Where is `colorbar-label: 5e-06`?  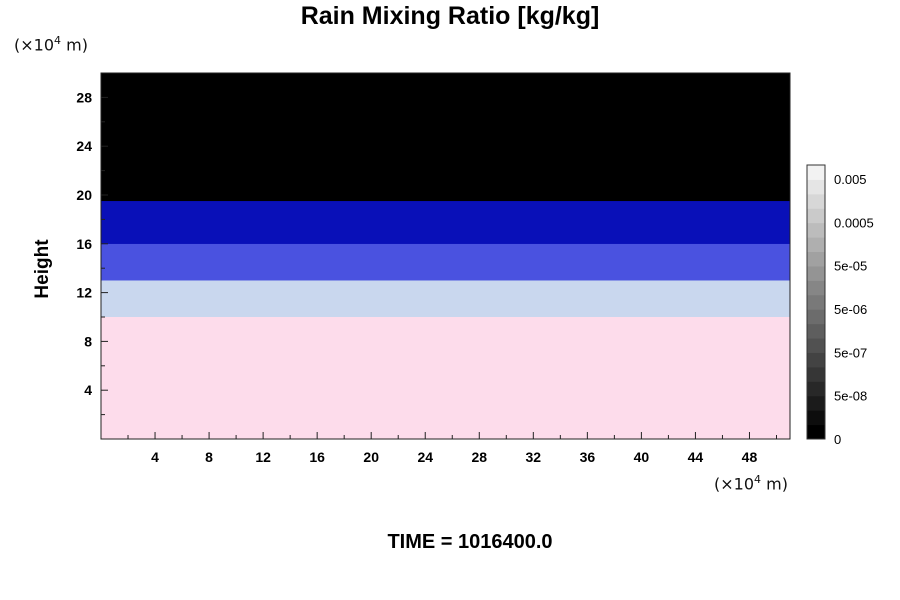 colorbar-label: 5e-06 is located at coordinates (850, 309).